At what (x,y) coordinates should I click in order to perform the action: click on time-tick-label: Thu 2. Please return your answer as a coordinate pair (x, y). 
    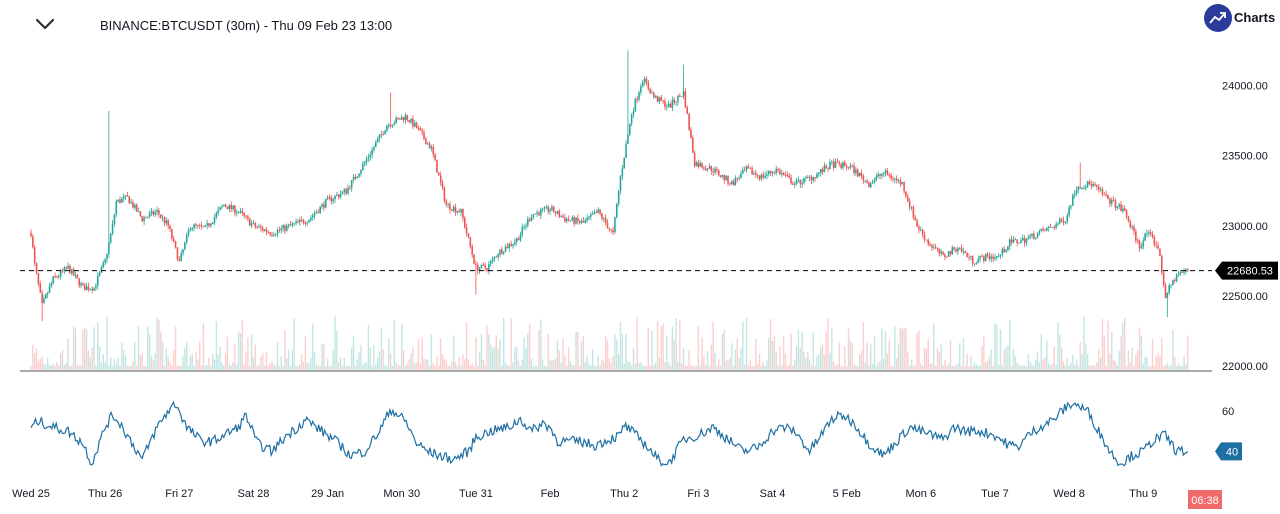
    Looking at the image, I should click on (624, 494).